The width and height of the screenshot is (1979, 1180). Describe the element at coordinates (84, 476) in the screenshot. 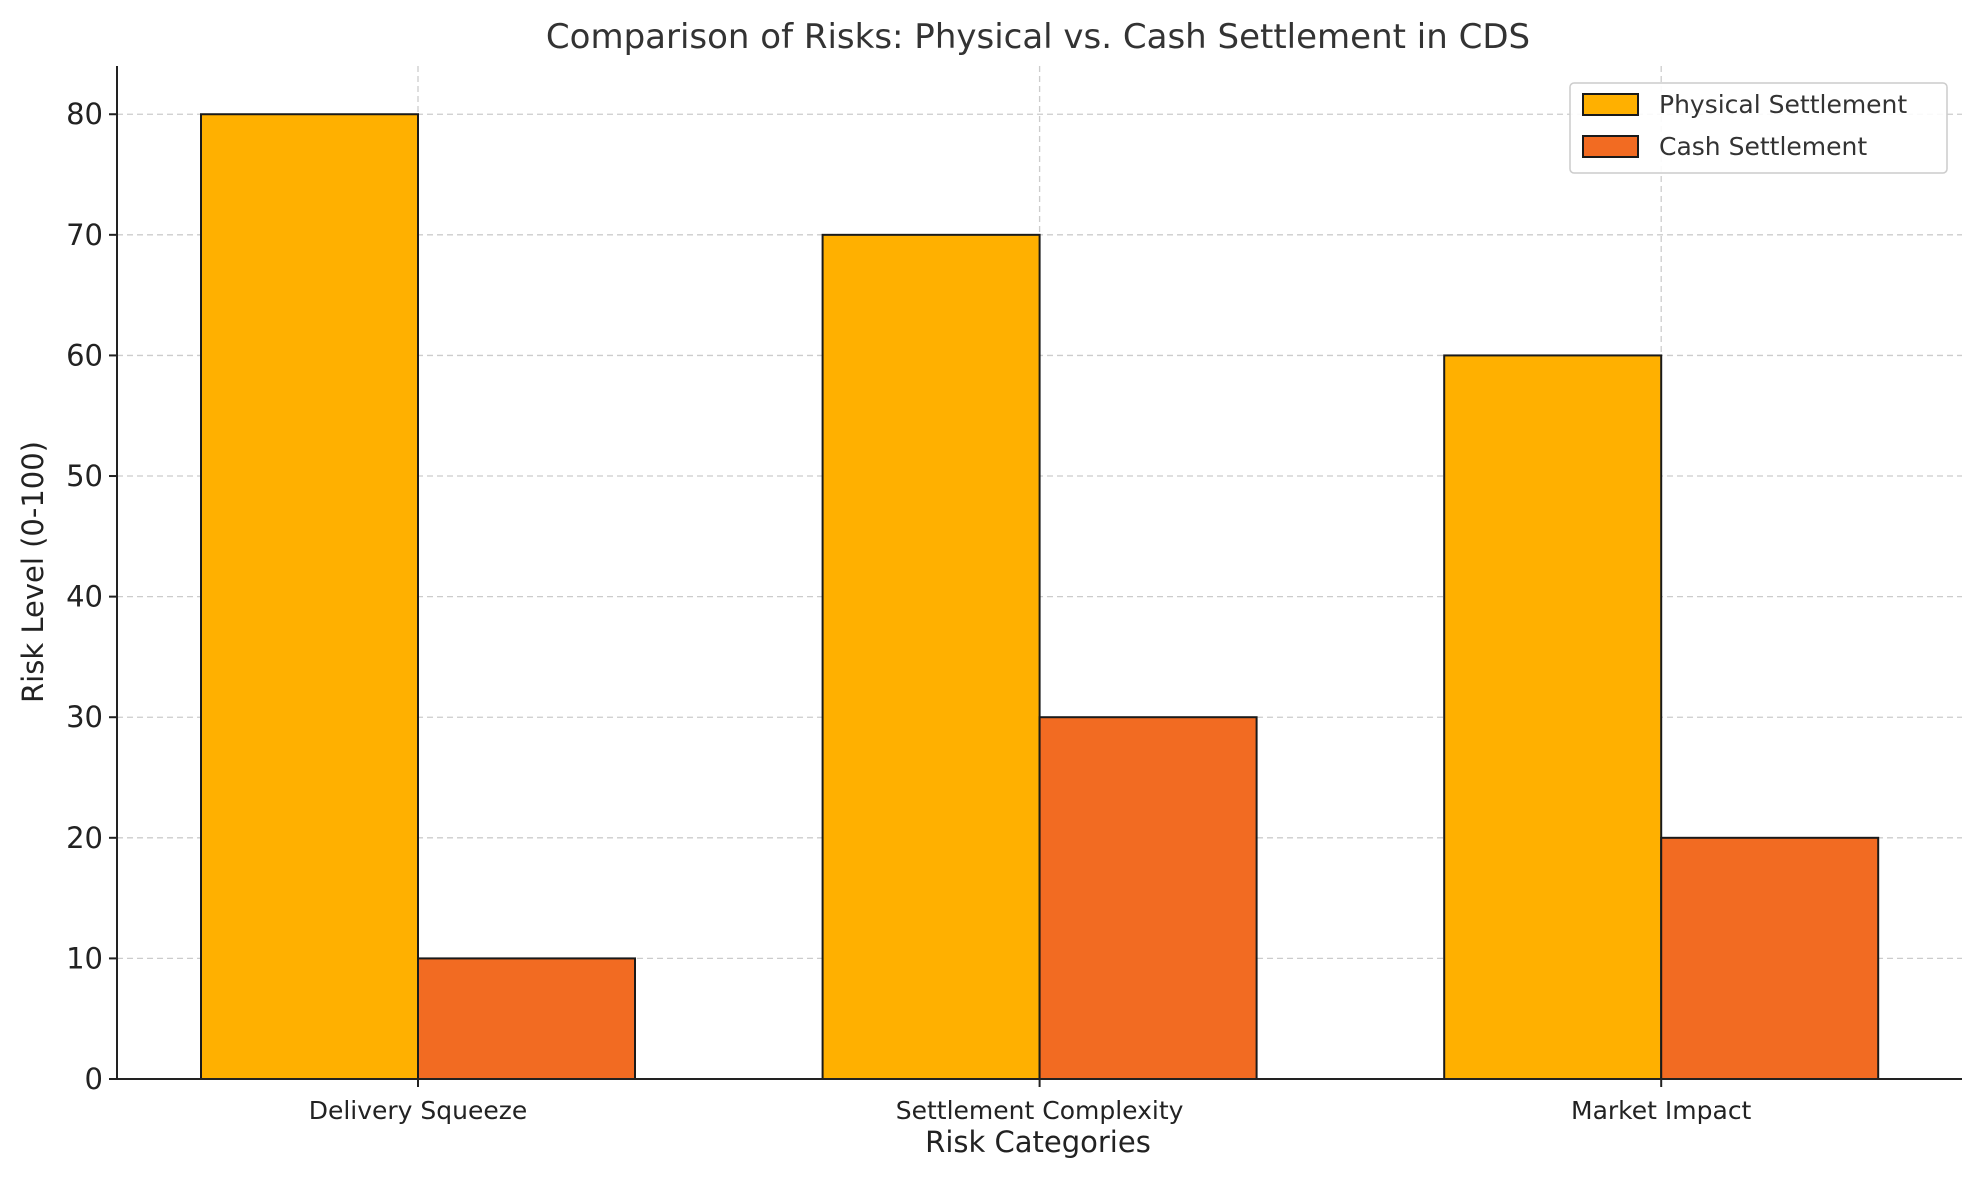

I see `y-tick-label: 50` at that location.